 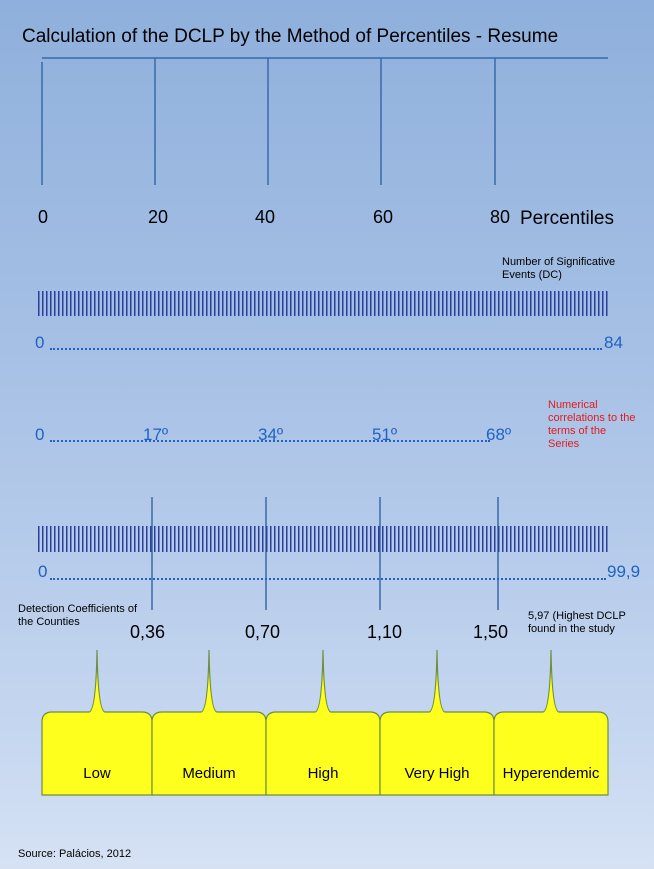 What do you see at coordinates (385, 434) in the screenshot?
I see `term-label: 51º` at bounding box center [385, 434].